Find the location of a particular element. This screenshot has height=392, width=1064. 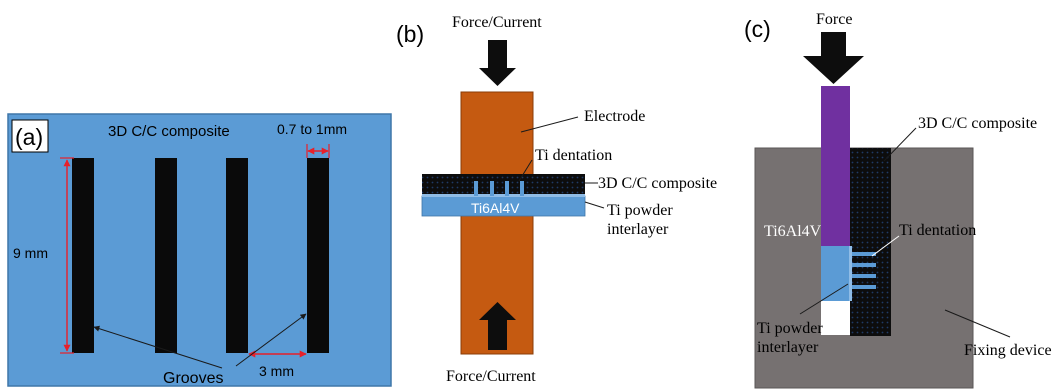

top-force-label: Force/Current is located at coordinates (497, 22).